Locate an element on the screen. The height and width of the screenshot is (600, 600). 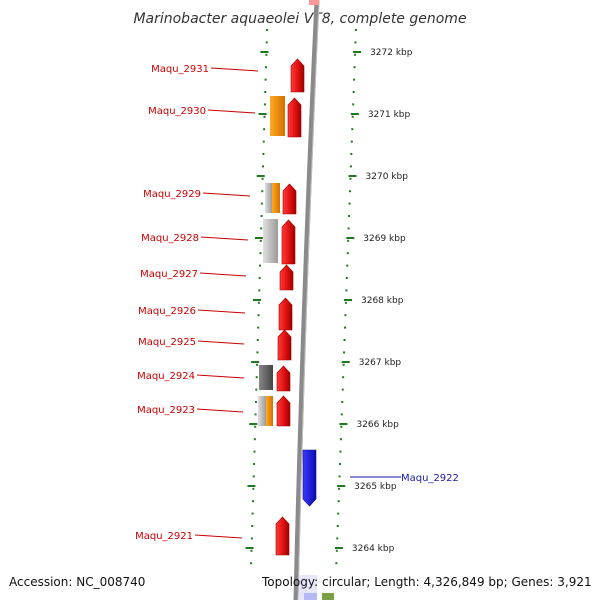
partial-feature-green is located at coordinates (328, 596).